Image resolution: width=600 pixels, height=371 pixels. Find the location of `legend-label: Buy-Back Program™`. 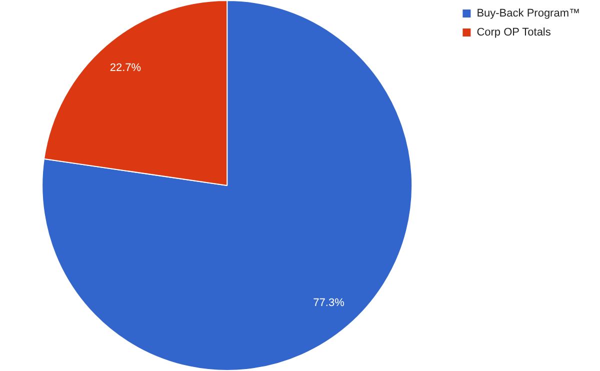

legend-label: Buy-Back Program™ is located at coordinates (528, 14).